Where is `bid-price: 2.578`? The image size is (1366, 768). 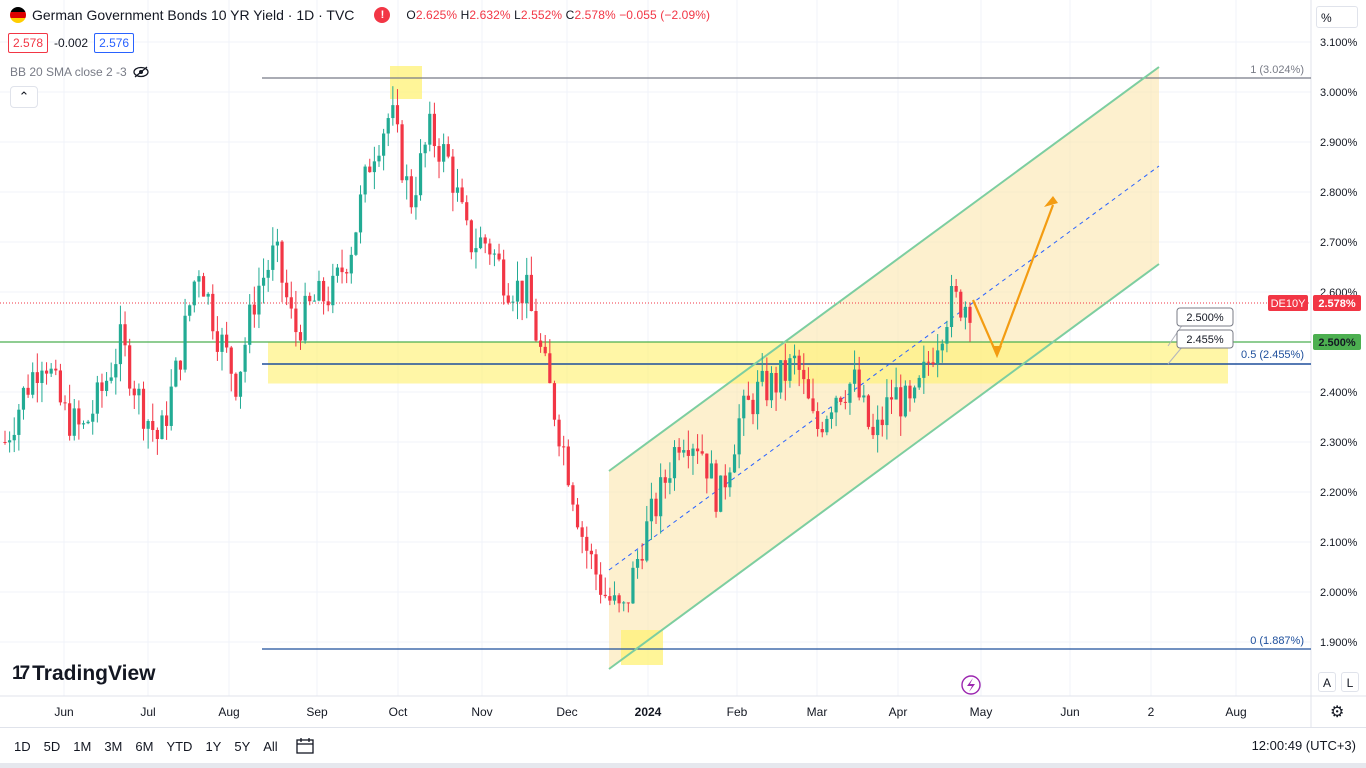 bid-price: 2.578 is located at coordinates (28, 43).